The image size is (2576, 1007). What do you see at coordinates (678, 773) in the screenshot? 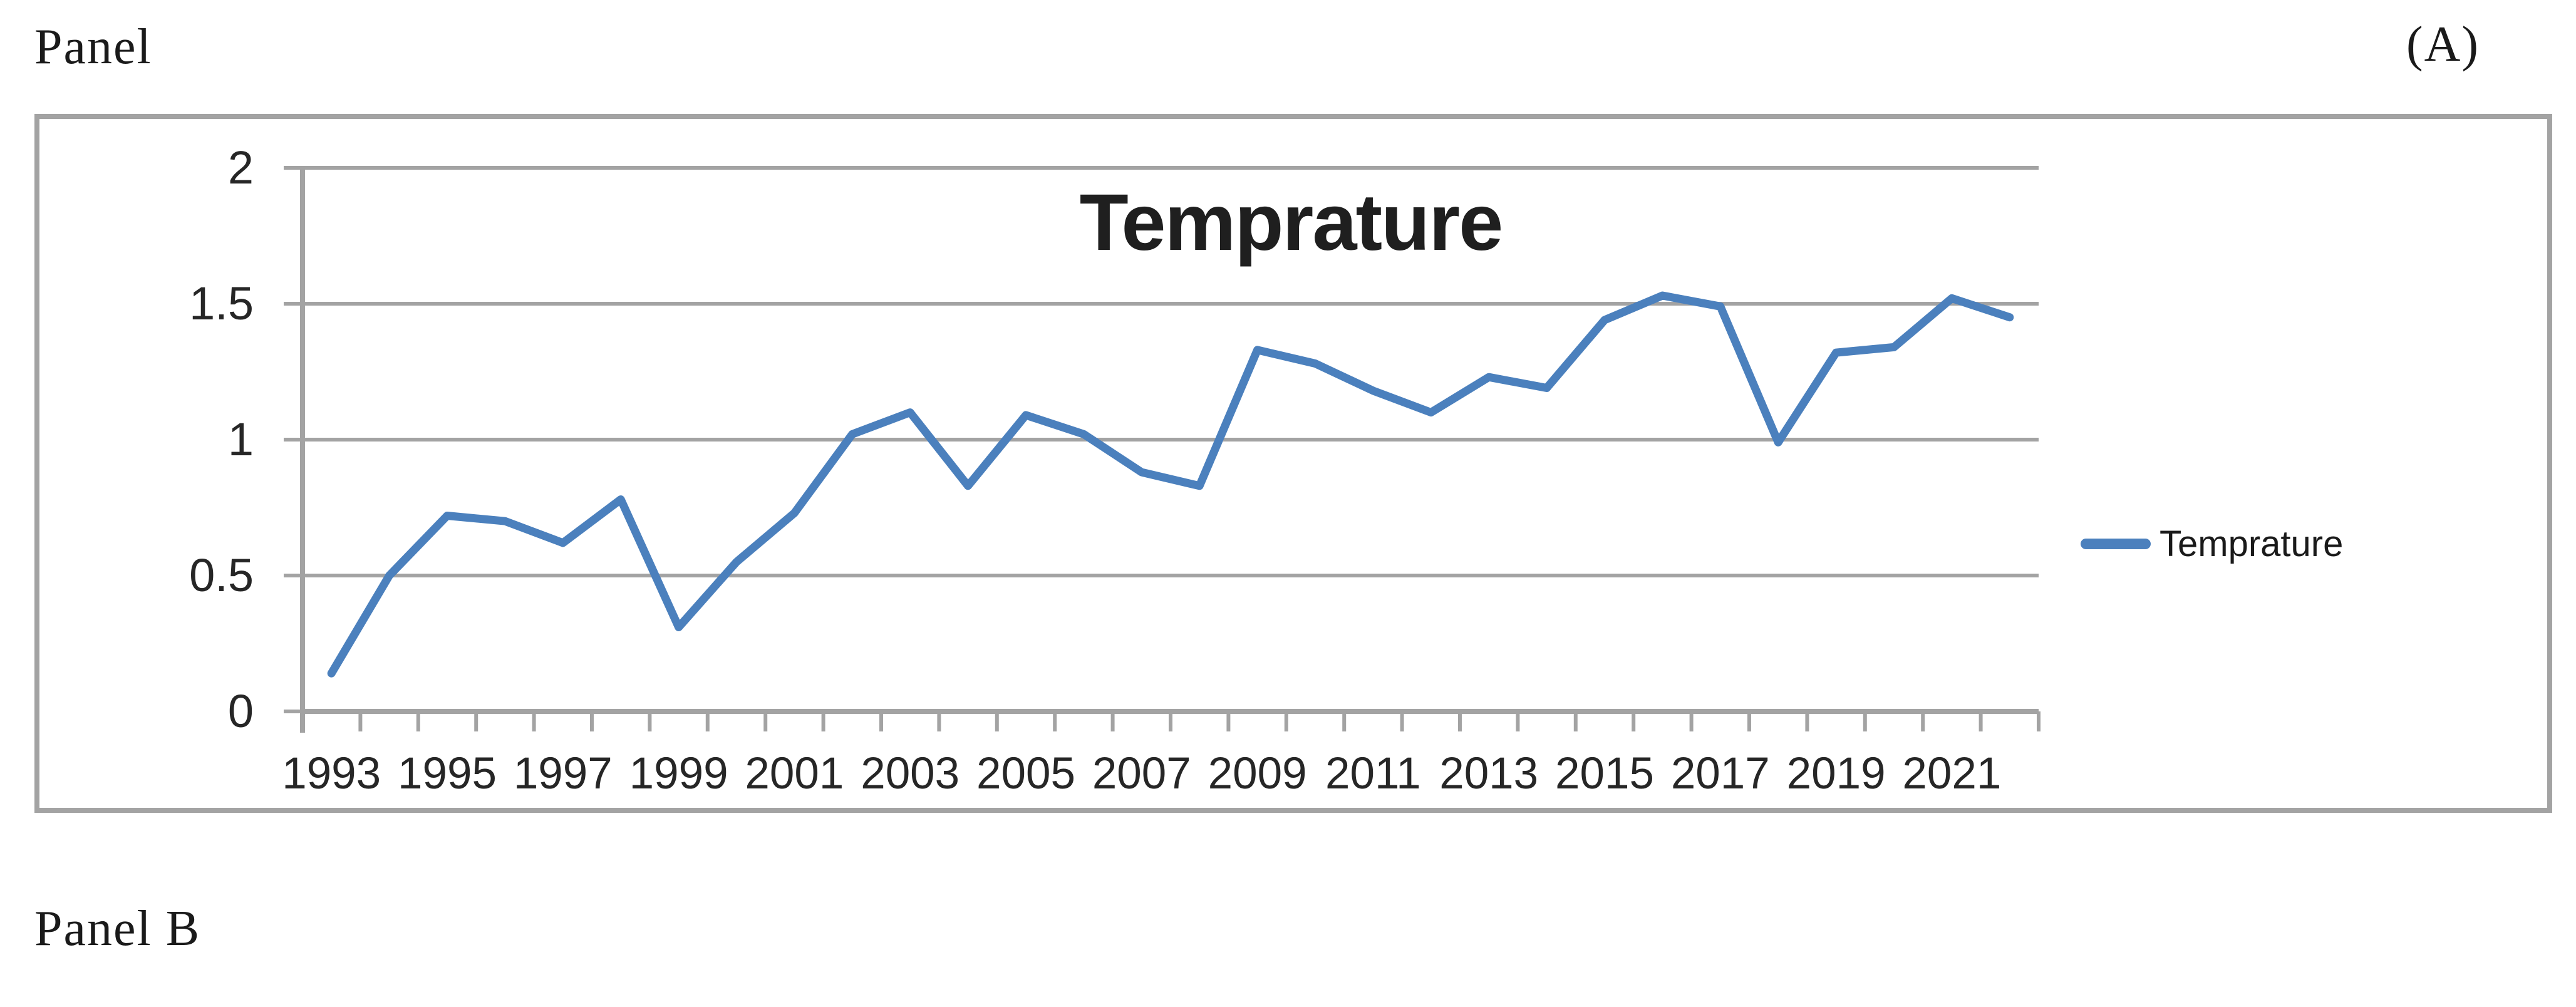
I see `x-axis-tick-label: 1999` at bounding box center [678, 773].